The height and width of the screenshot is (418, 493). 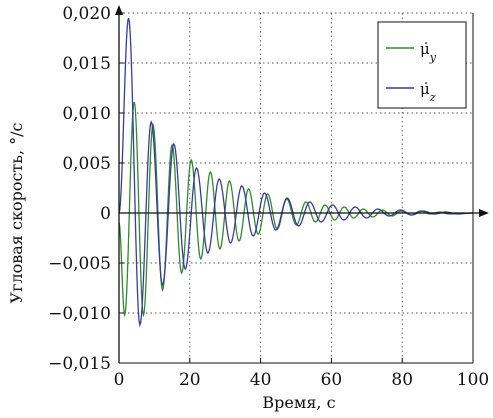 I want to click on x-tick-label: 0, so click(x=119, y=380).